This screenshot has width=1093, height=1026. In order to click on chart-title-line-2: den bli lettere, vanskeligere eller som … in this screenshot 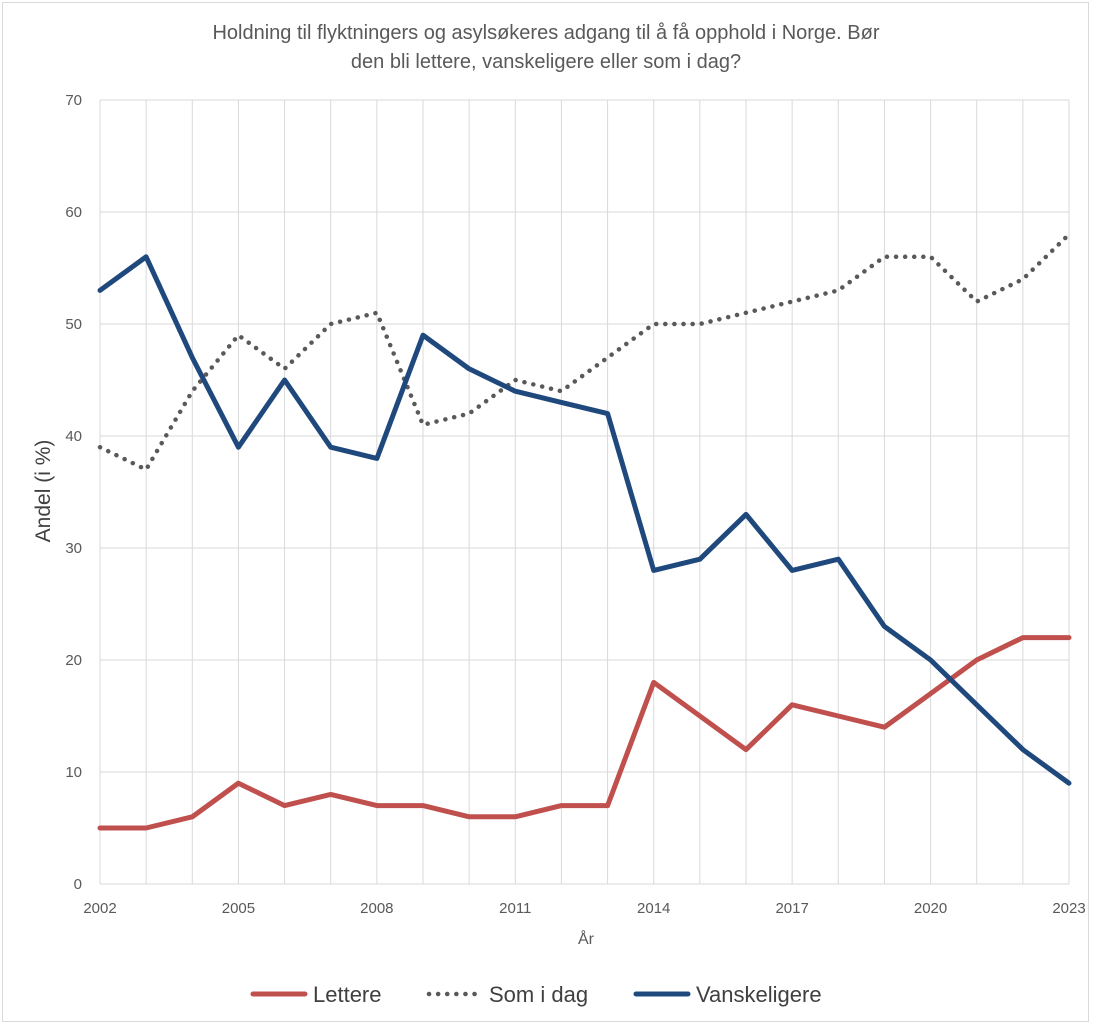, I will do `click(546, 62)`.